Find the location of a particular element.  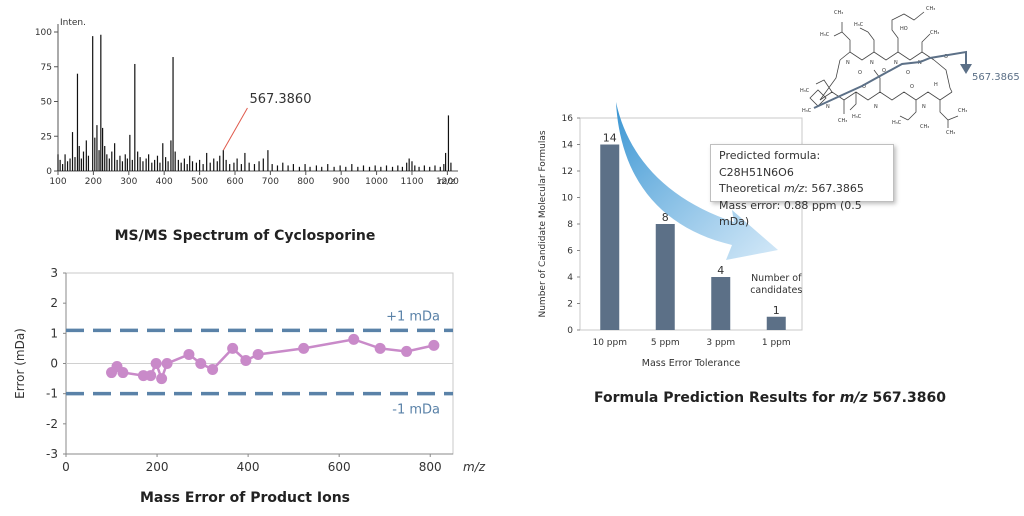

callout-theoretical-label: Theoretical is located at coordinates (751, 188).